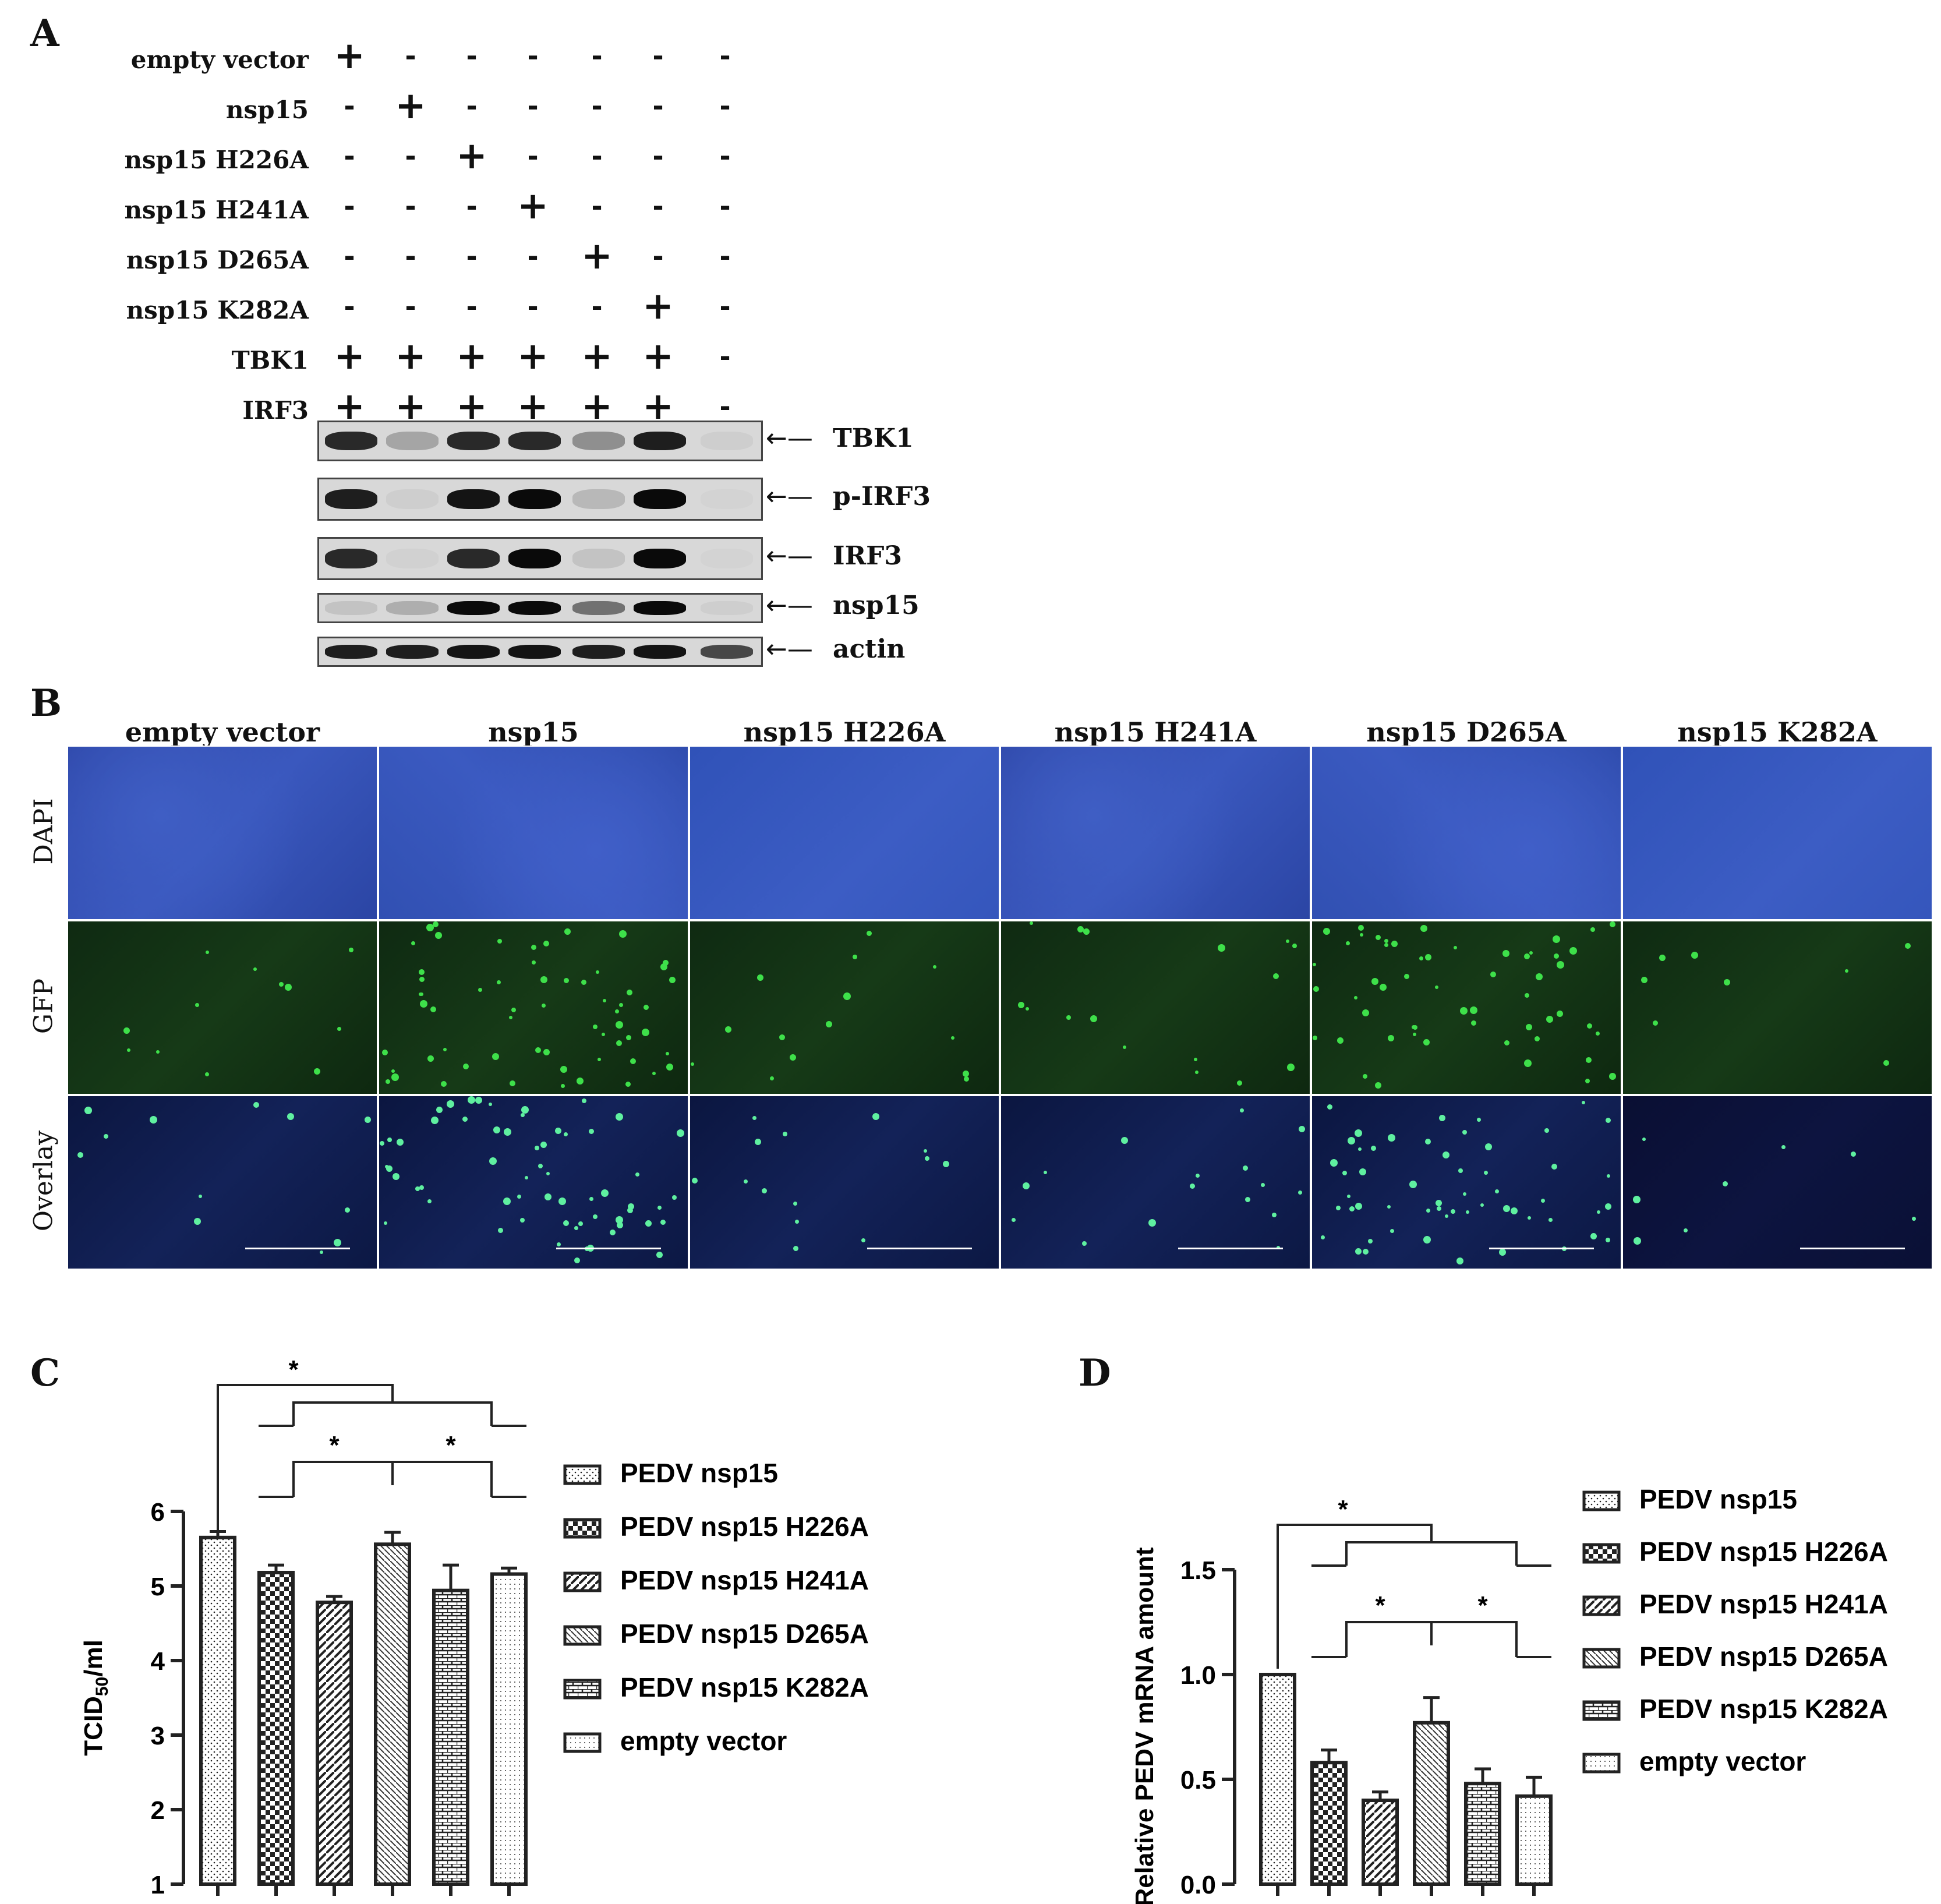 The image size is (1941, 1904). What do you see at coordinates (1230, 1248) in the screenshot?
I see `scale-bar` at bounding box center [1230, 1248].